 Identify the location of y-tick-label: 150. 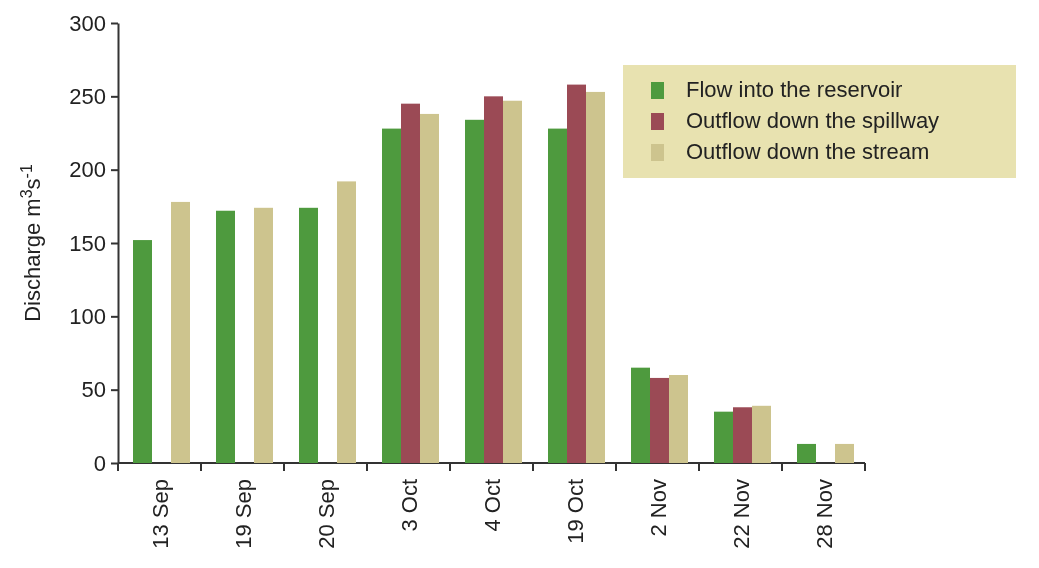
(87, 243).